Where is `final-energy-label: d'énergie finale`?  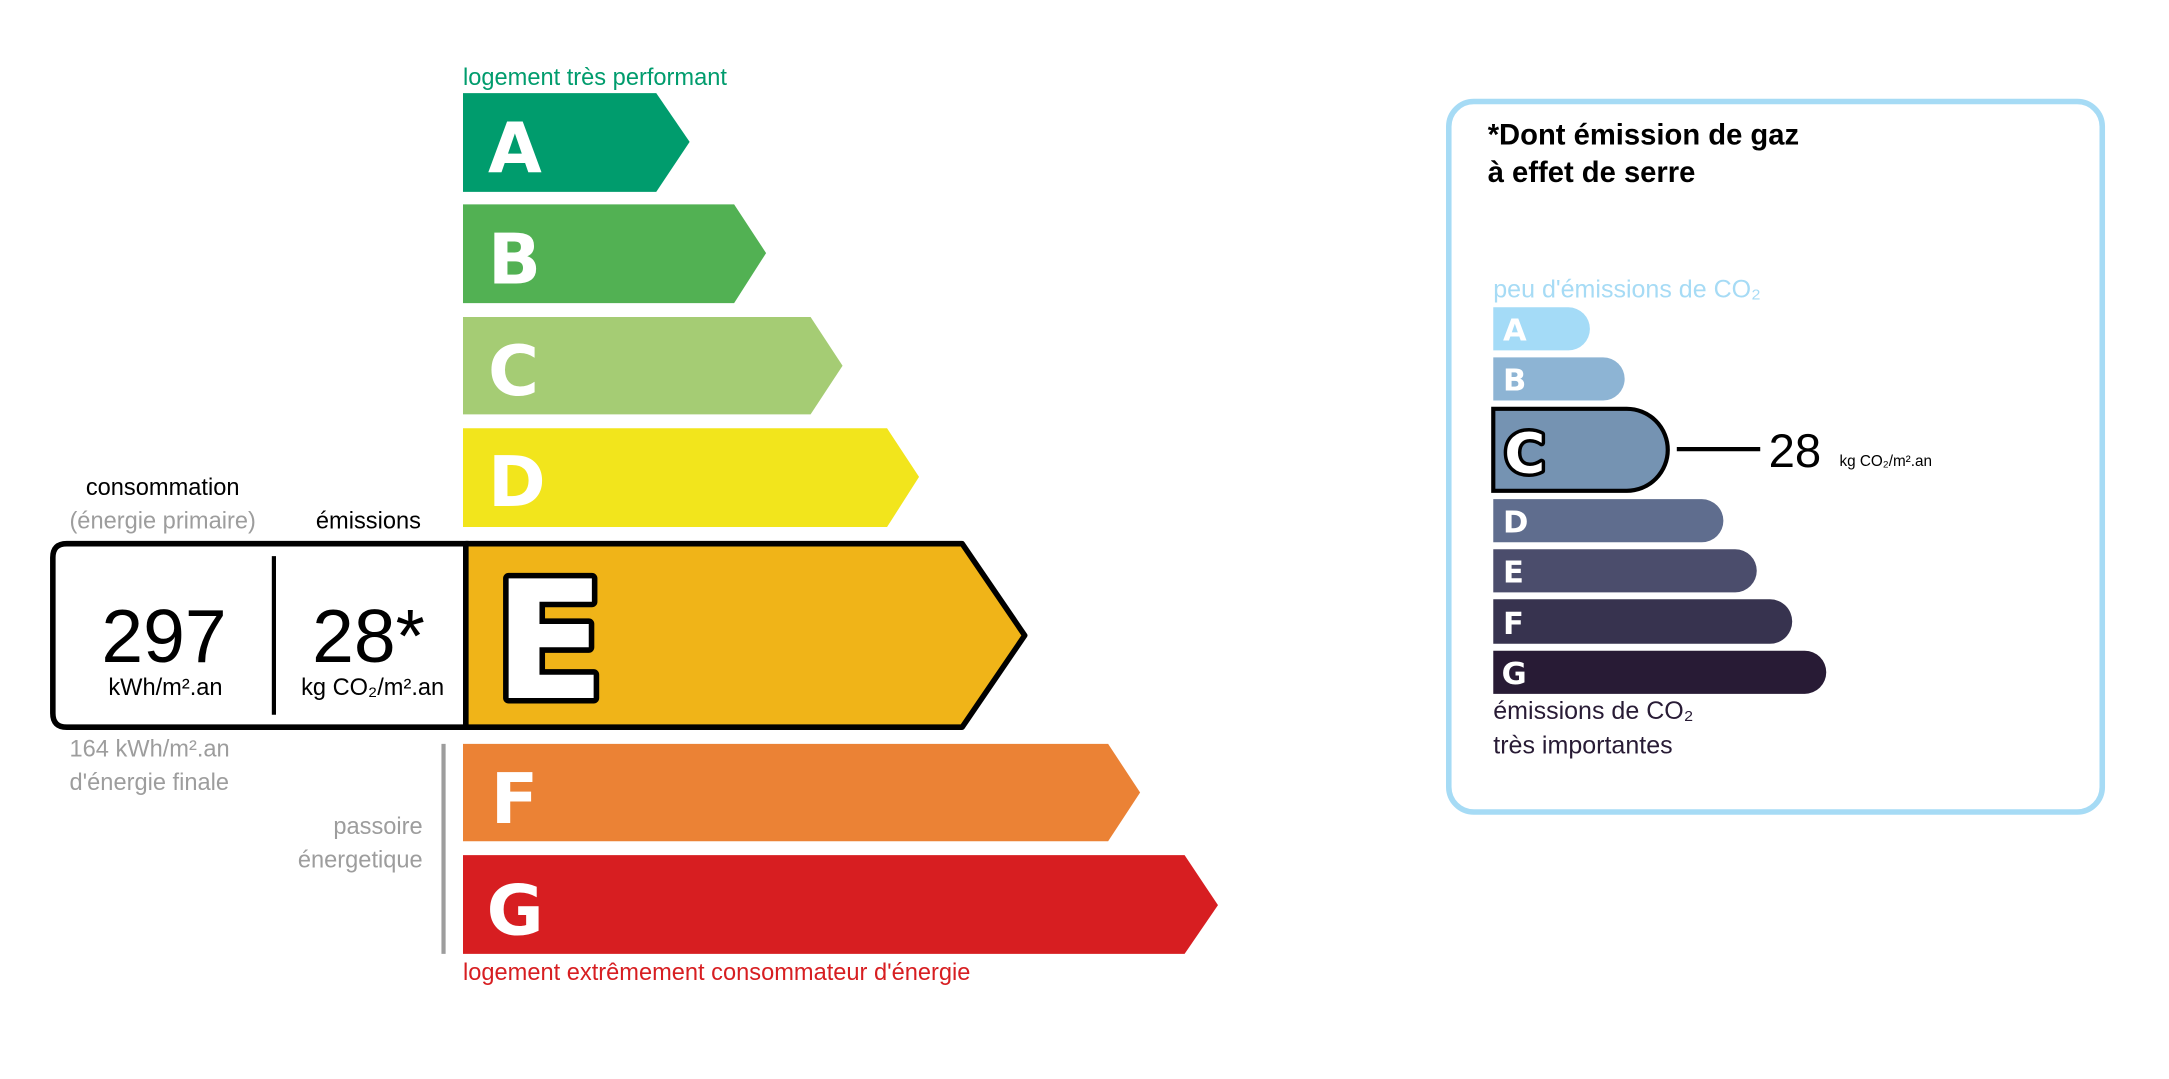 final-energy-label: d'énergie finale is located at coordinates (150, 783).